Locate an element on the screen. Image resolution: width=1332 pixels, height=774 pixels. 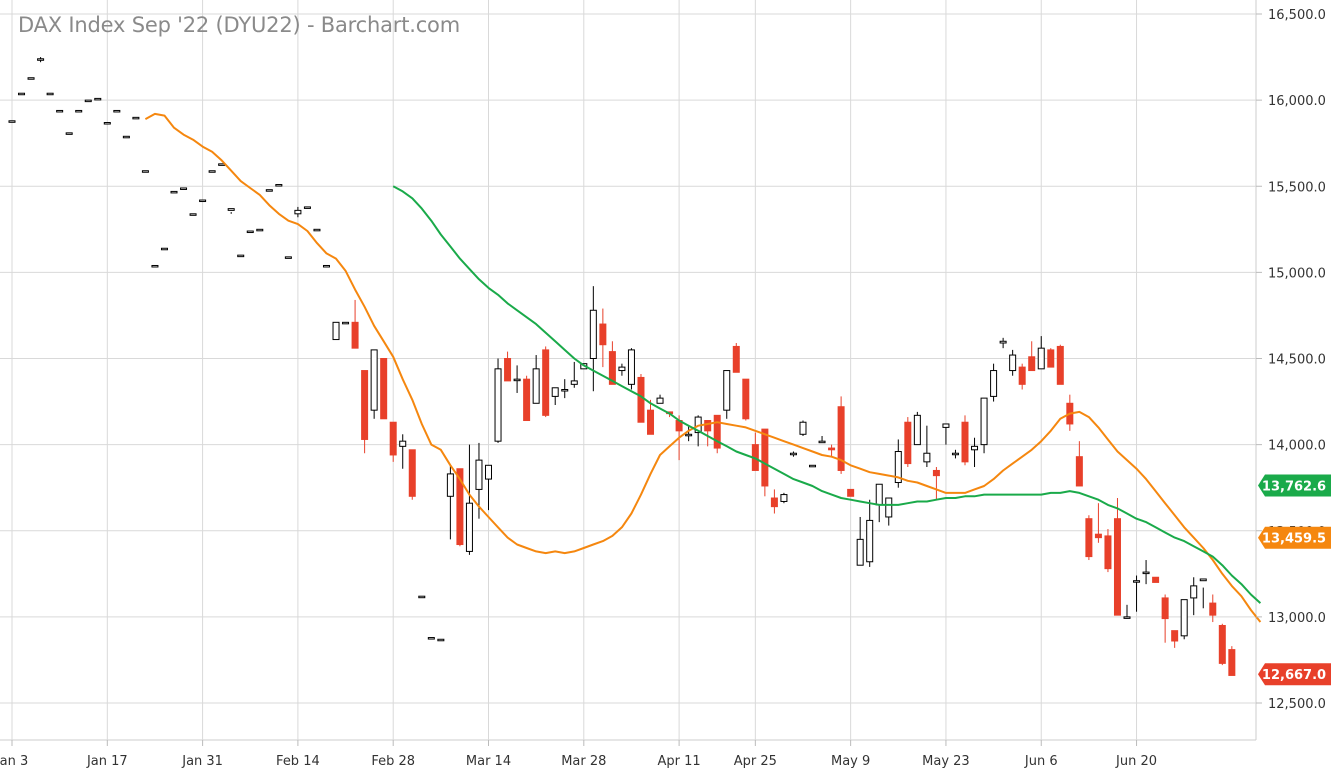
x-tick-label: Feb 14 is located at coordinates (298, 761).